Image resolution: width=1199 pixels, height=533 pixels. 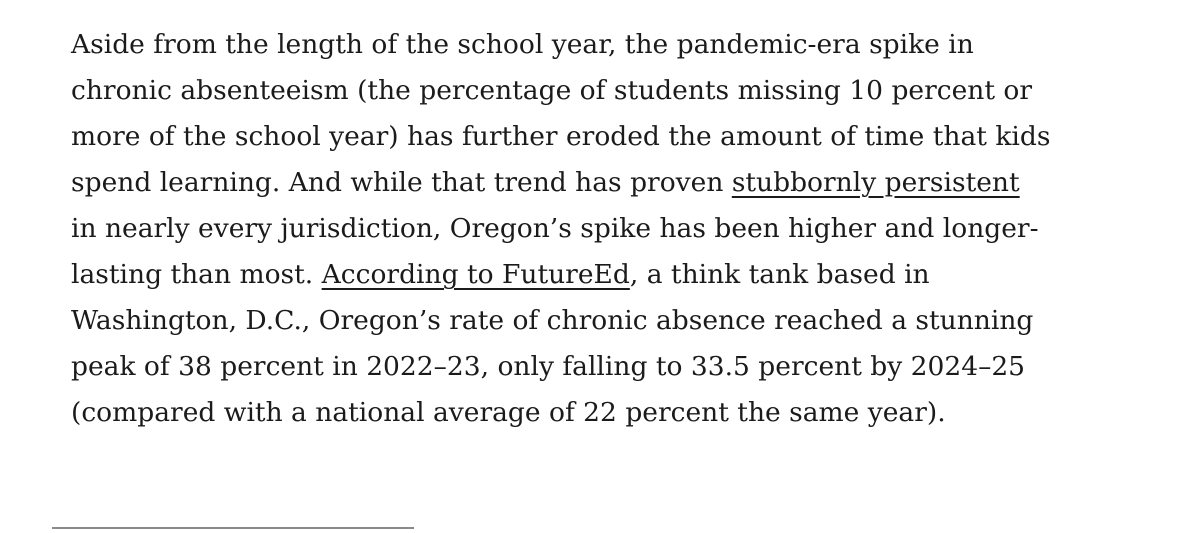 I want to click on futureed-link: According to FutureEd, so click(x=475, y=274).